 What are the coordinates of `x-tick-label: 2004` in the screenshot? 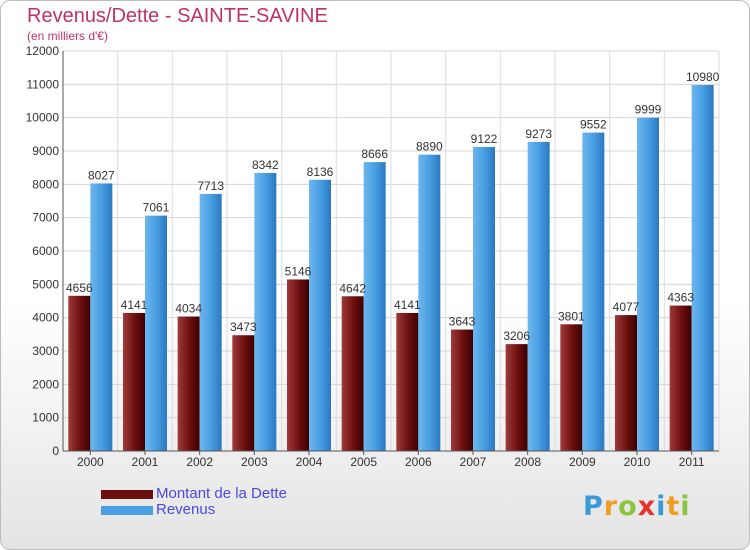 It's located at (309, 462).